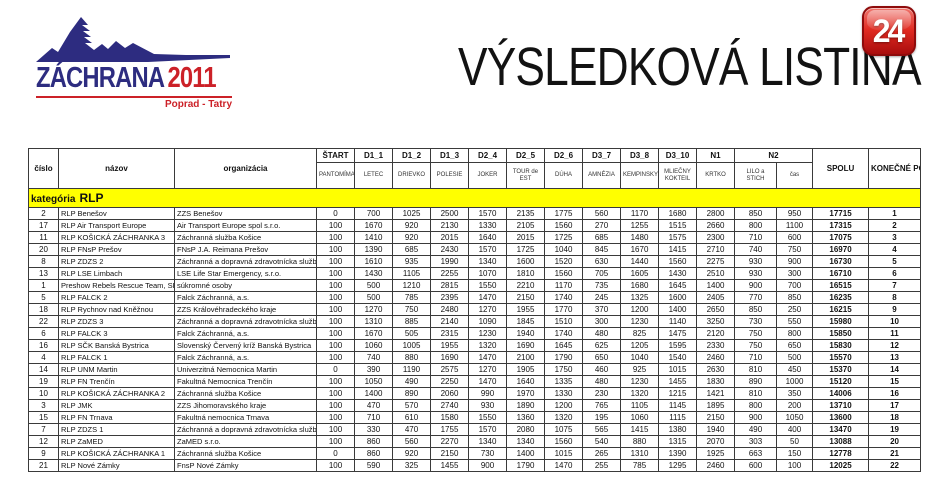 The width and height of the screenshot is (950, 499). Describe the element at coordinates (794, 357) in the screenshot. I see `cell-score: 500` at that location.